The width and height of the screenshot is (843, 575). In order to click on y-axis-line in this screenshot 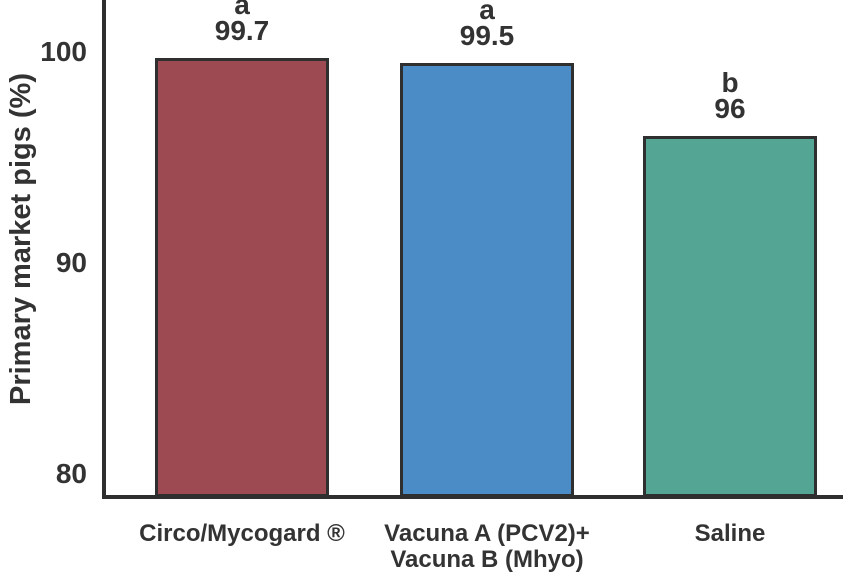, I will do `click(104, 249)`.